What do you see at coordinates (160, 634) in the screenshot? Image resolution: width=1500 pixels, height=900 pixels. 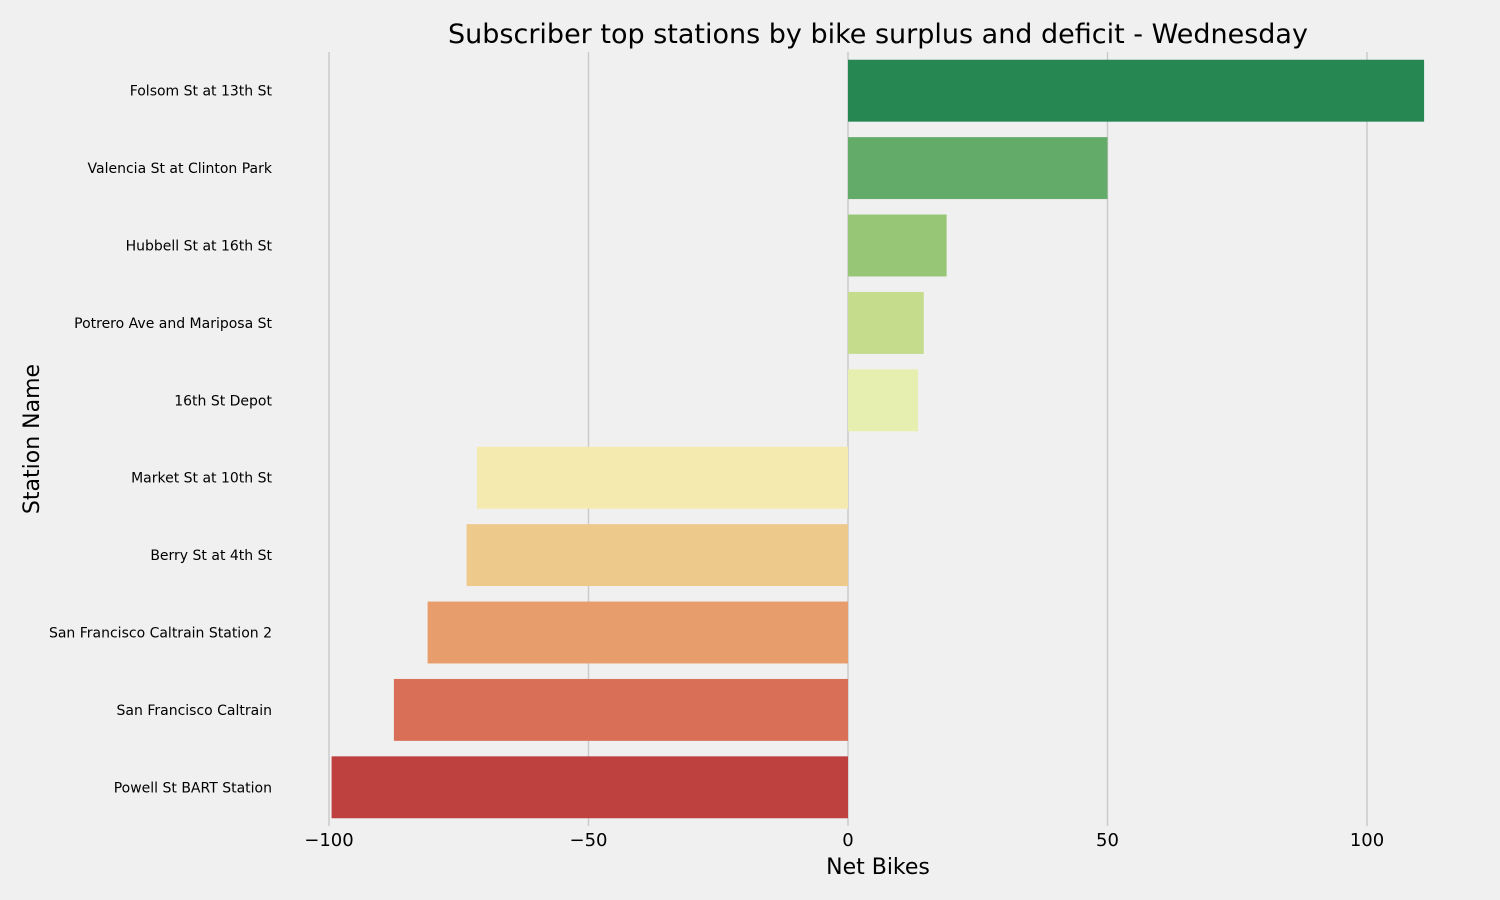 I see `category-label: San Francisco Caltrain Station 2` at bounding box center [160, 634].